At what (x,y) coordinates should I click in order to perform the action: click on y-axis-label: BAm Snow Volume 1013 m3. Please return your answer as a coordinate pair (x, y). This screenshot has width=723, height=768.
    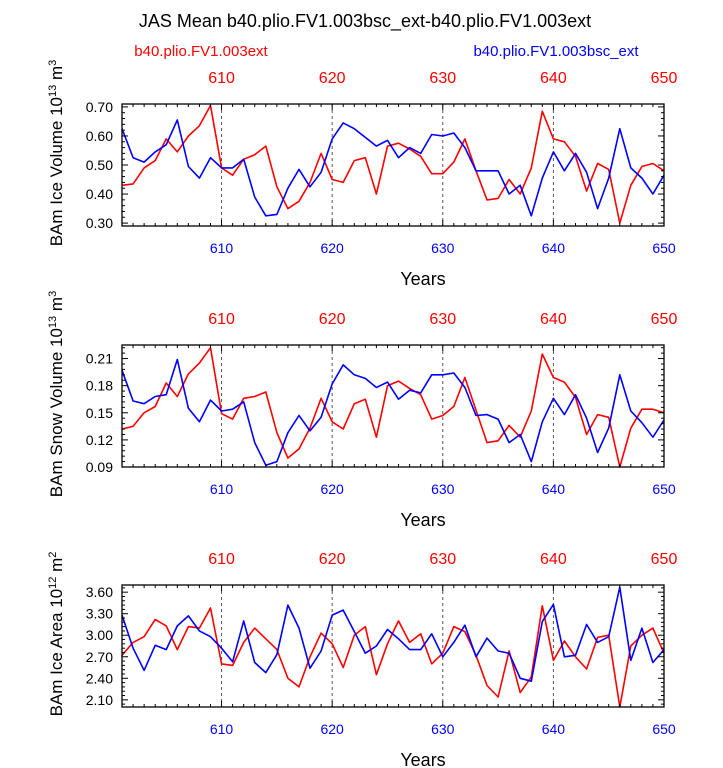
    Looking at the image, I should click on (56, 394).